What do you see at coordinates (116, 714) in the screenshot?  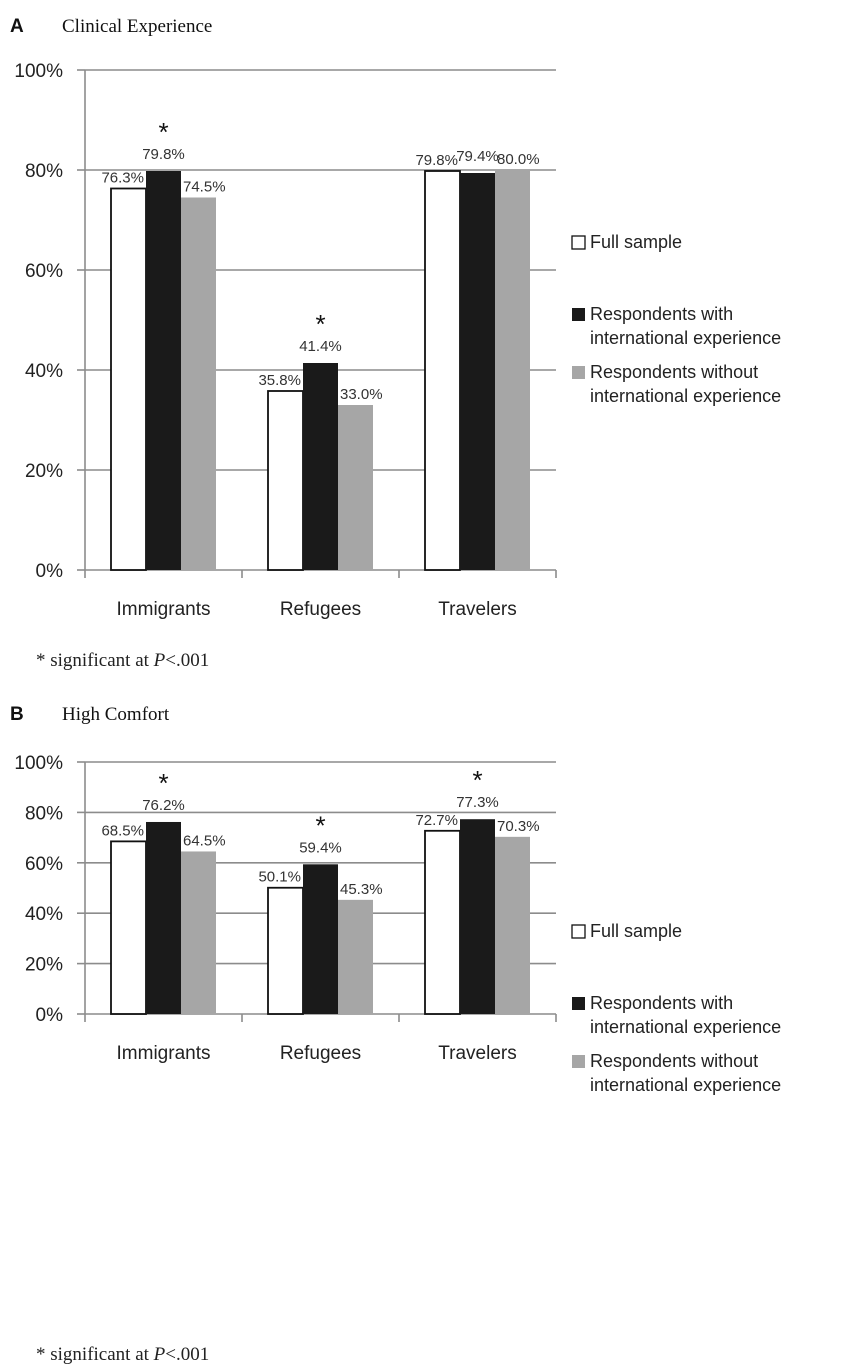 I see `chart-title: High Comfort` at bounding box center [116, 714].